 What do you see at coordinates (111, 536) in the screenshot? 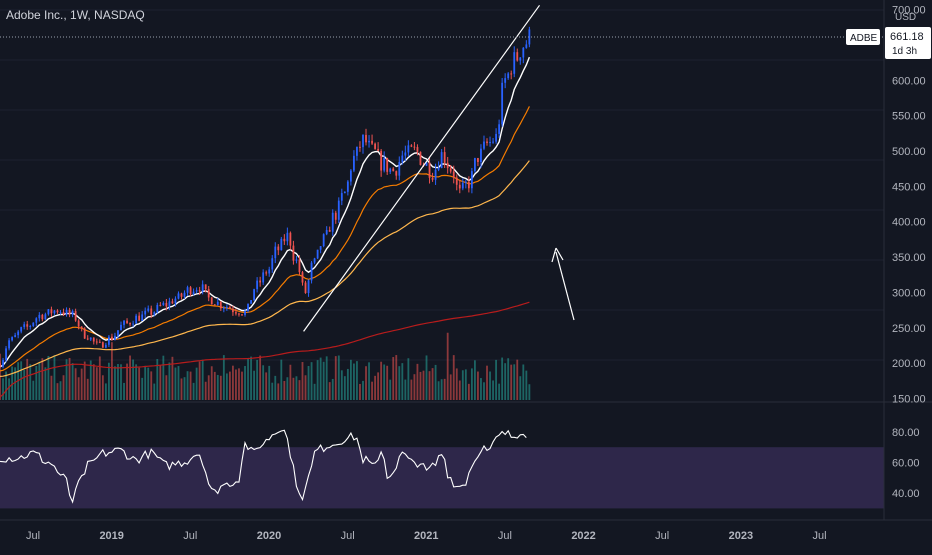
I see `time-tick-label: 2019` at bounding box center [111, 536].